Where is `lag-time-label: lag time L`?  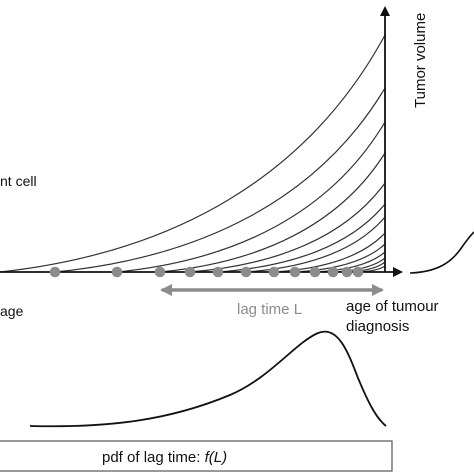
lag-time-label: lag time L is located at coordinates (269, 309).